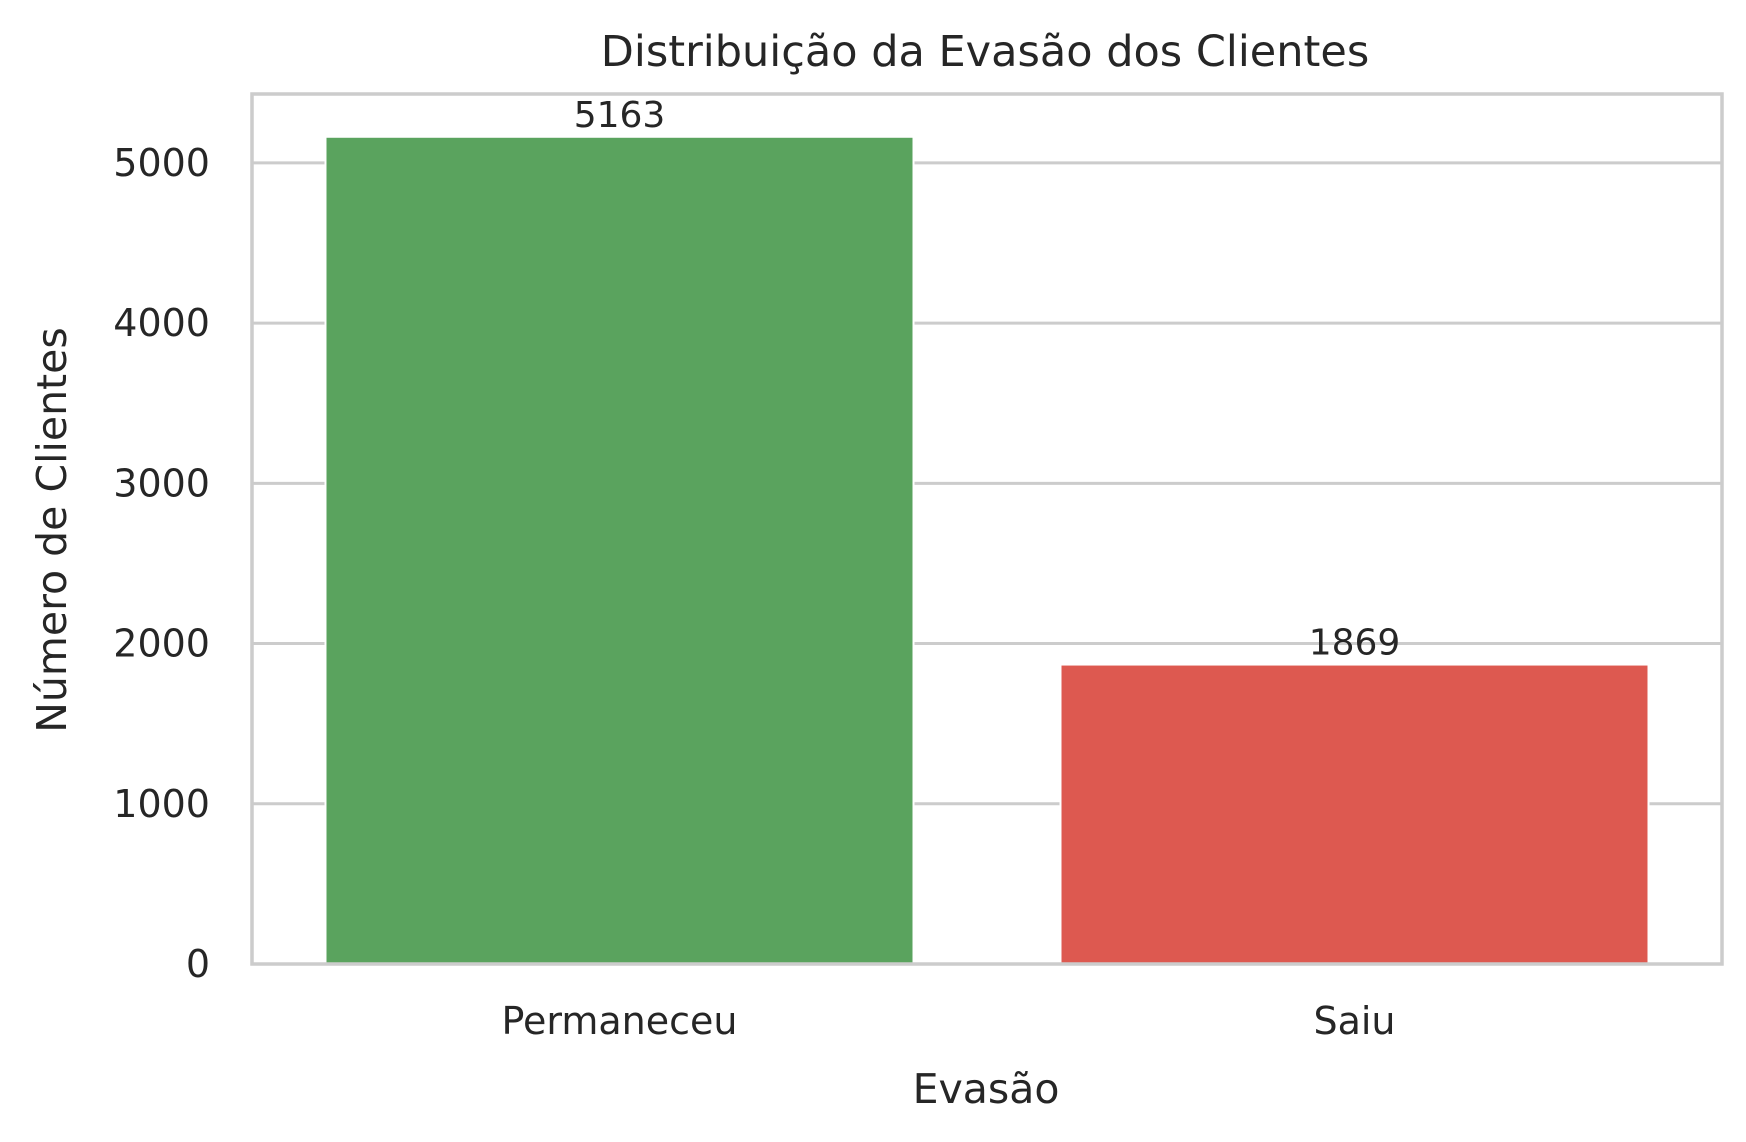  What do you see at coordinates (985, 52) in the screenshot?
I see `chart-title: Distribuição da Evasão dos Clientes` at bounding box center [985, 52].